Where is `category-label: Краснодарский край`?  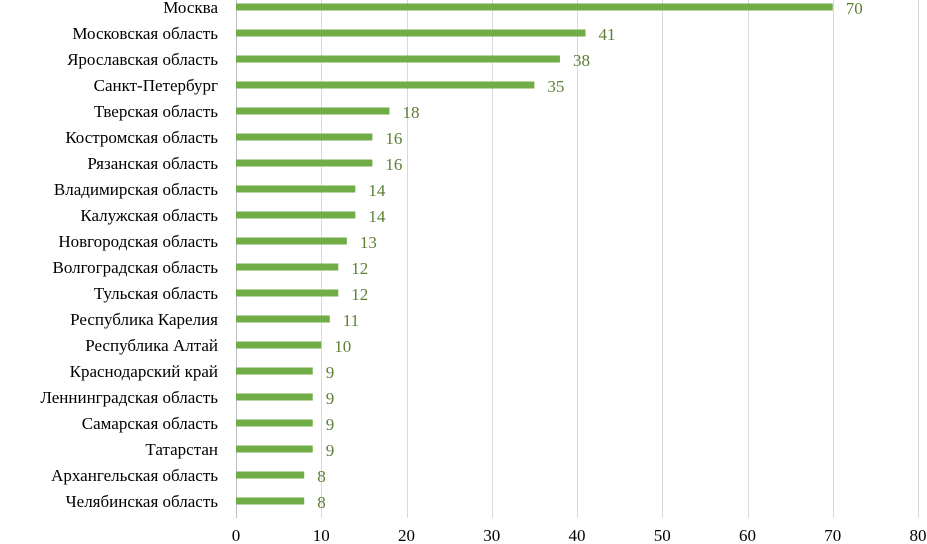
category-label: Краснодарский край is located at coordinates (144, 371).